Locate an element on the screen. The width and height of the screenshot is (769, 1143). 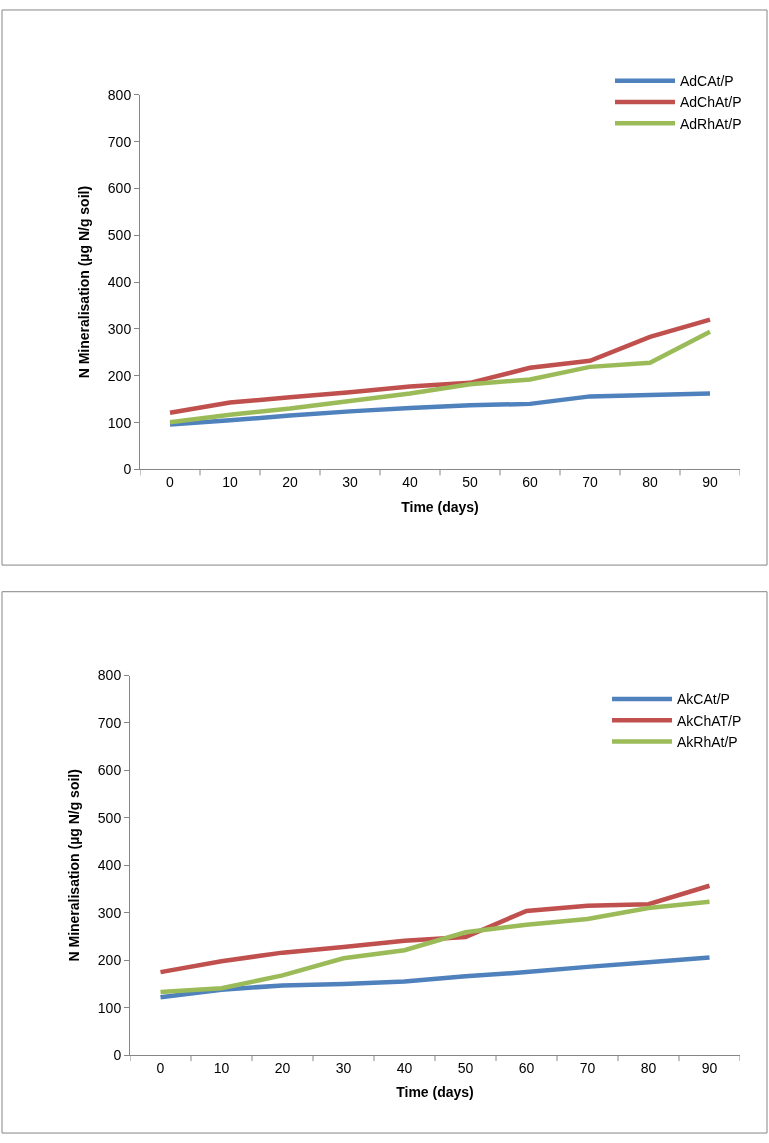
legend-label: AdRhAt/P is located at coordinates (711, 123).